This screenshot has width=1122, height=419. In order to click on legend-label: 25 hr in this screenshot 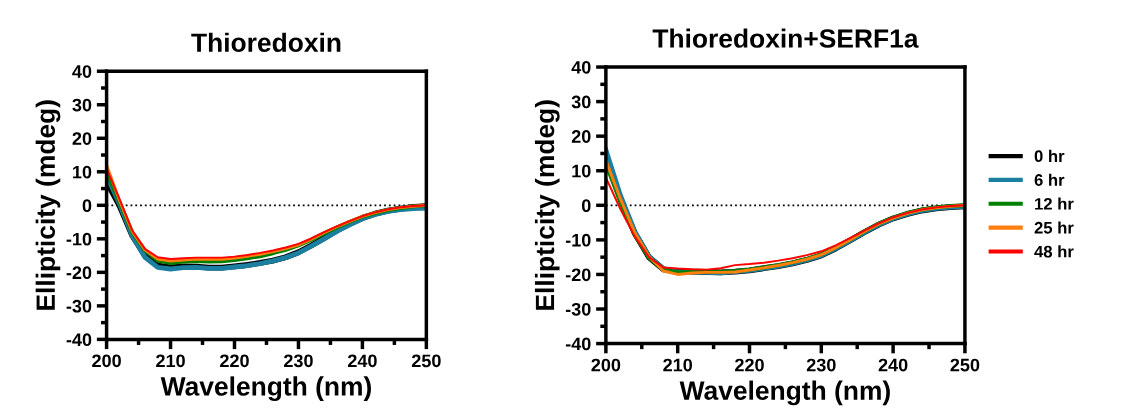, I will do `click(1054, 227)`.